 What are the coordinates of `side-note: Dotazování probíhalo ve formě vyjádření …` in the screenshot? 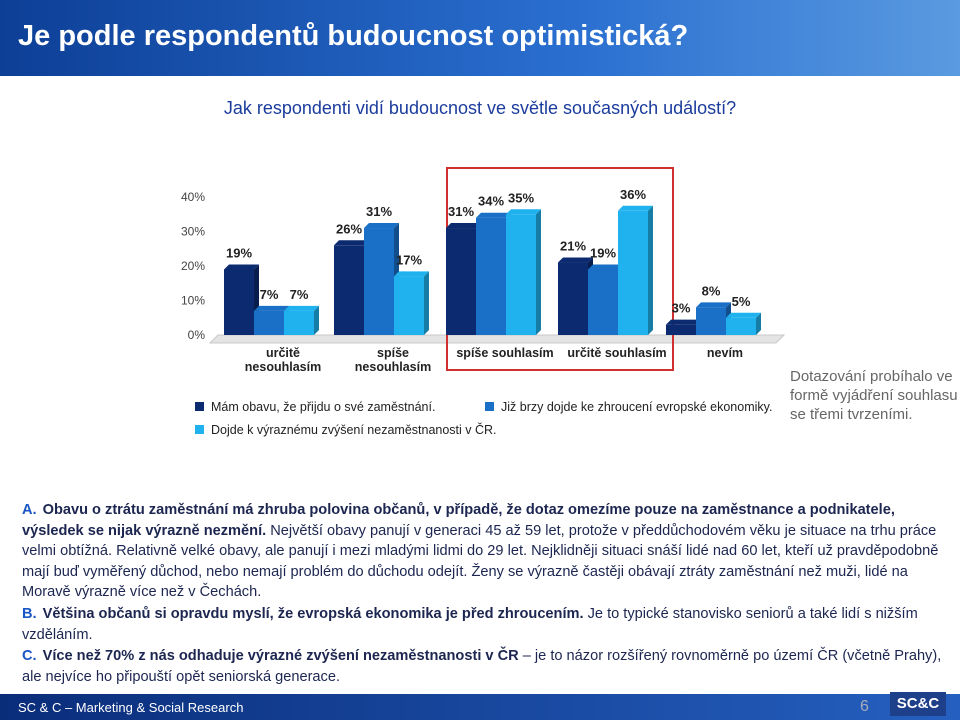 It's located at (874, 395).